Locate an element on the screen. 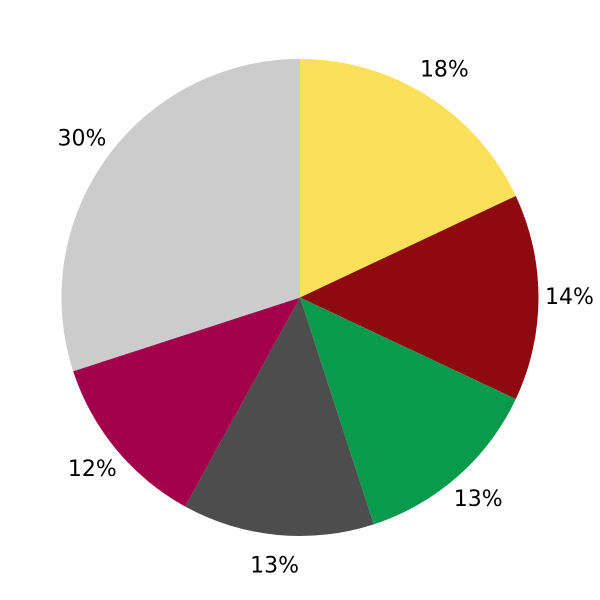  pie-slice-label-dark-gray-slice: 13% is located at coordinates (274, 565).